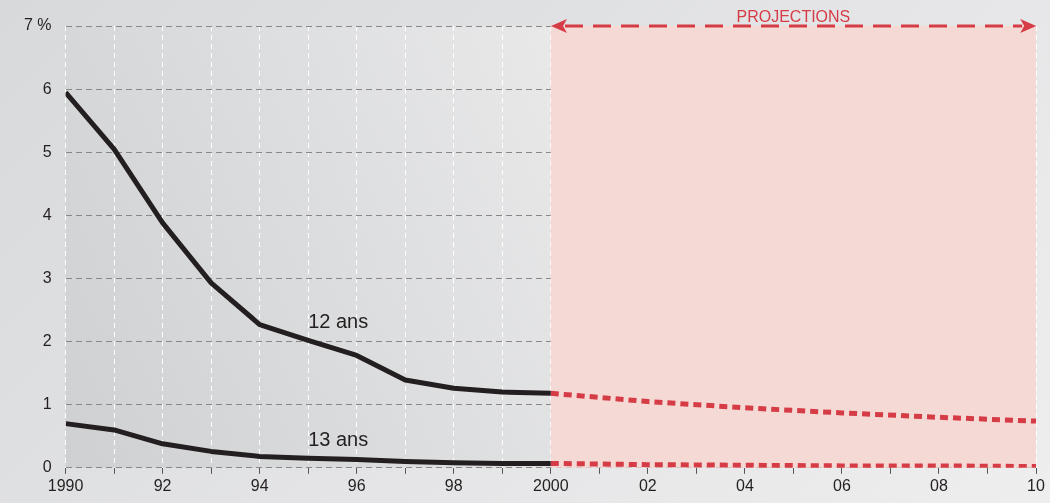 Image resolution: width=1050 pixels, height=503 pixels. What do you see at coordinates (793, 16) in the screenshot?
I see `band-label: PROJECTIONS` at bounding box center [793, 16].